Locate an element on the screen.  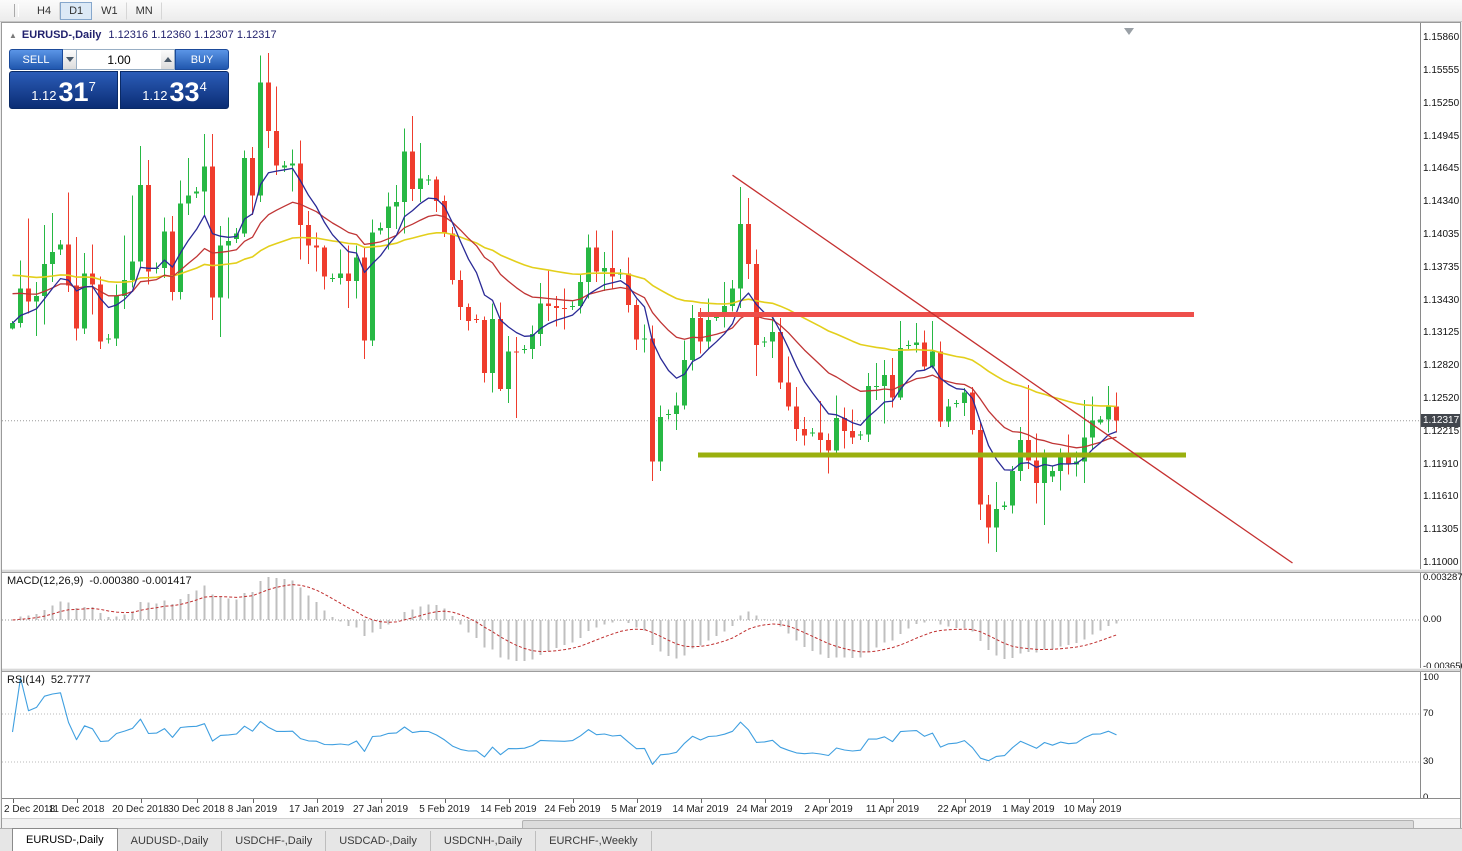
symbol-title: EURUSD-,Daily is located at coordinates (61, 35).